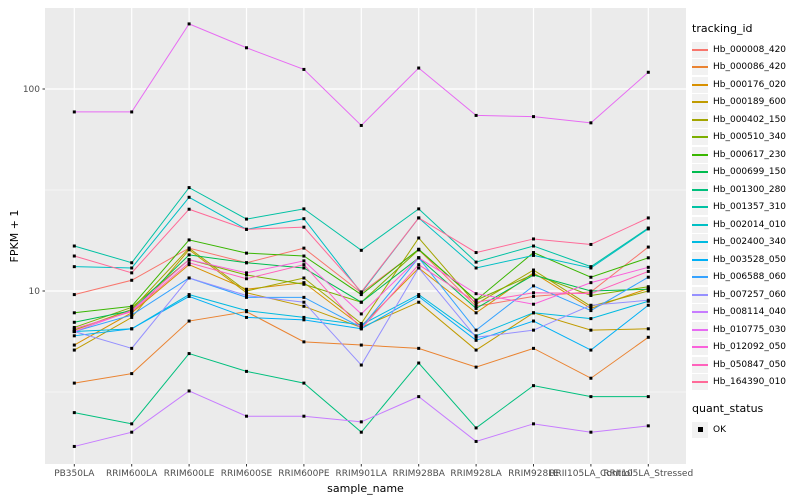 The height and width of the screenshot is (504, 800). I want to click on x-tick-label: RRIM901LA, so click(362, 474).